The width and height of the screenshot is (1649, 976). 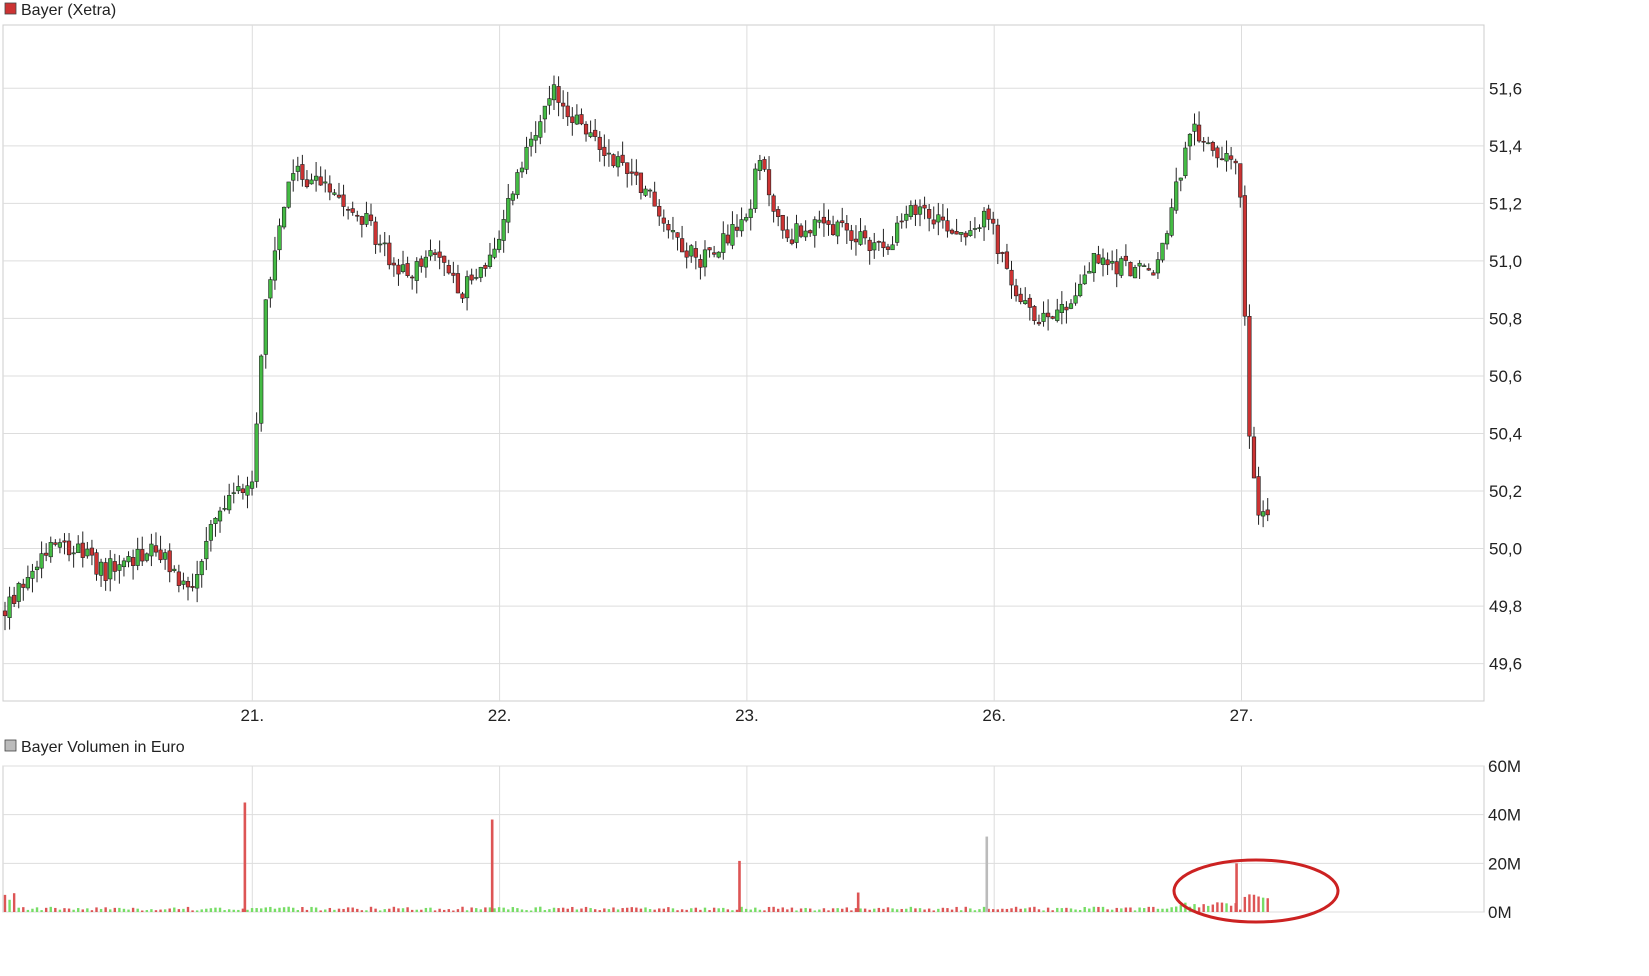 What do you see at coordinates (500, 715) in the screenshot?
I see `price-x-tick-label: 22.` at bounding box center [500, 715].